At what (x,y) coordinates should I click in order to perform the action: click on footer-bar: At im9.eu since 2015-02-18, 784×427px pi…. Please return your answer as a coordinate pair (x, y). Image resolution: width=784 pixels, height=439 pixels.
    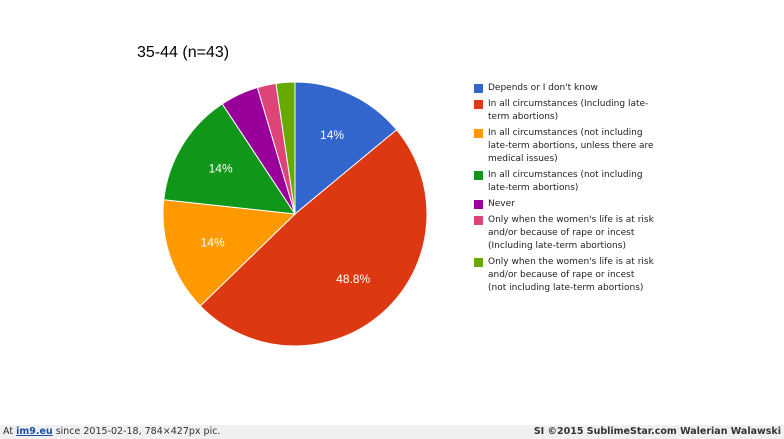
    Looking at the image, I should click on (392, 432).